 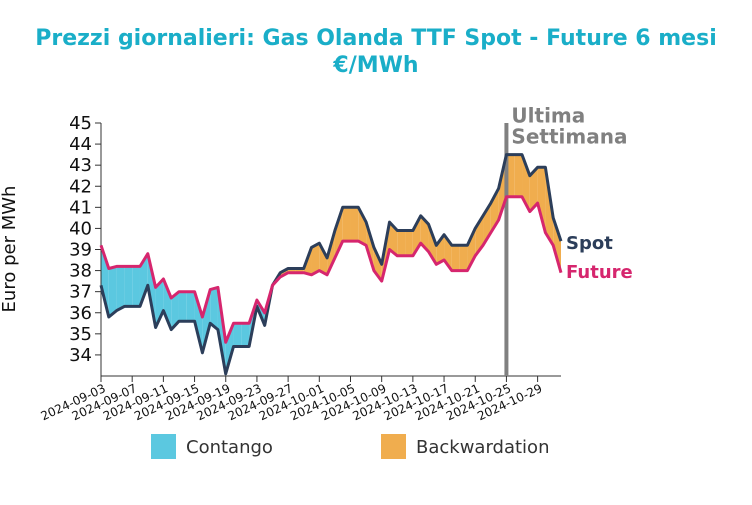 I want to click on y-tick-label: 45, so click(x=80, y=123).